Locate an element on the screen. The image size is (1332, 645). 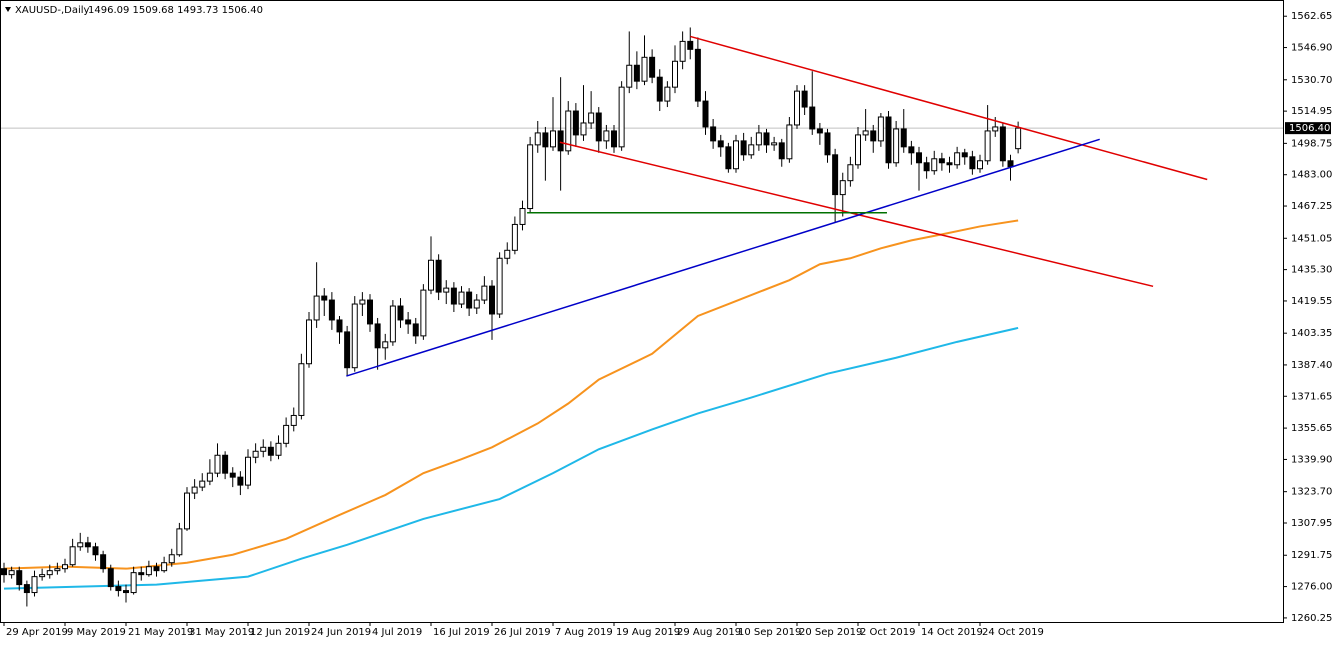
y-tick-label: 1260.25 is located at coordinates (1311, 618).